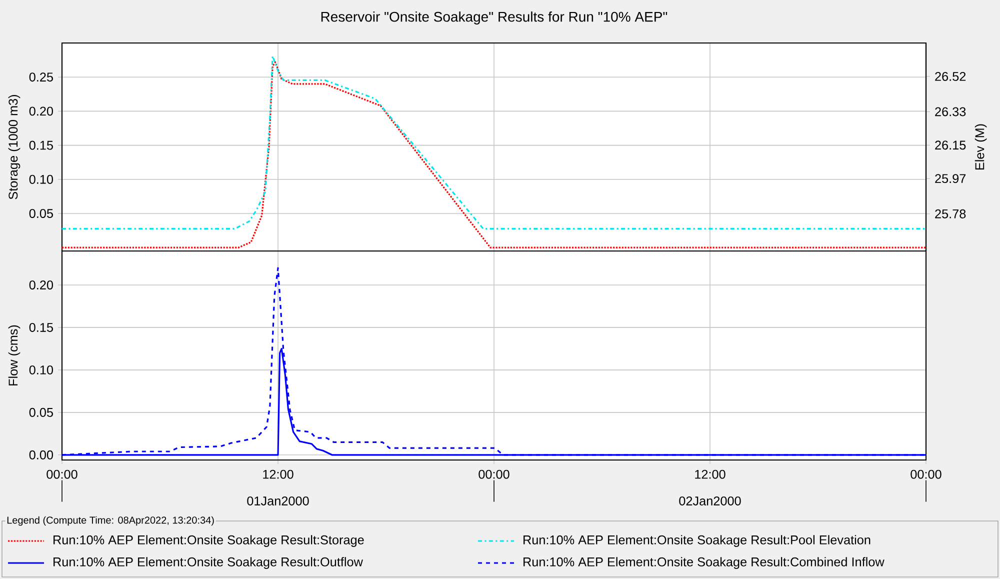  What do you see at coordinates (697, 541) in the screenshot?
I see `legend-label: Run:10% AEP Element:Onsite Soakage Result:Pool Elevation` at bounding box center [697, 541].